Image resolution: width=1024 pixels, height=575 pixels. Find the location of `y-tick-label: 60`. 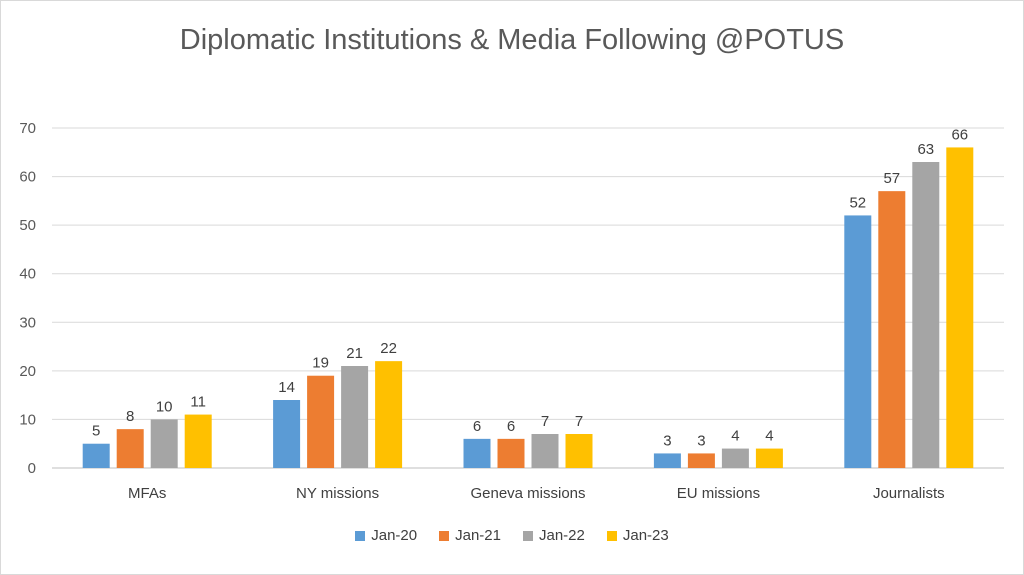

y-tick-label: 60 is located at coordinates (27, 177).